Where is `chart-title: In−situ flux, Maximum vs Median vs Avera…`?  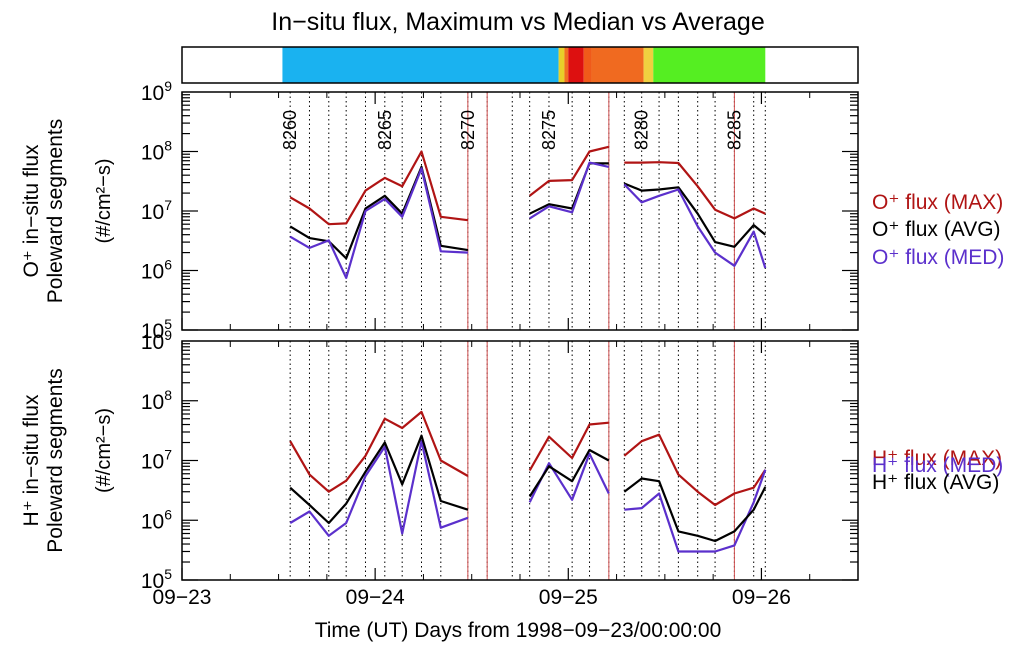
chart-title: In−situ flux, Maximum vs Median vs Avera… is located at coordinates (518, 22).